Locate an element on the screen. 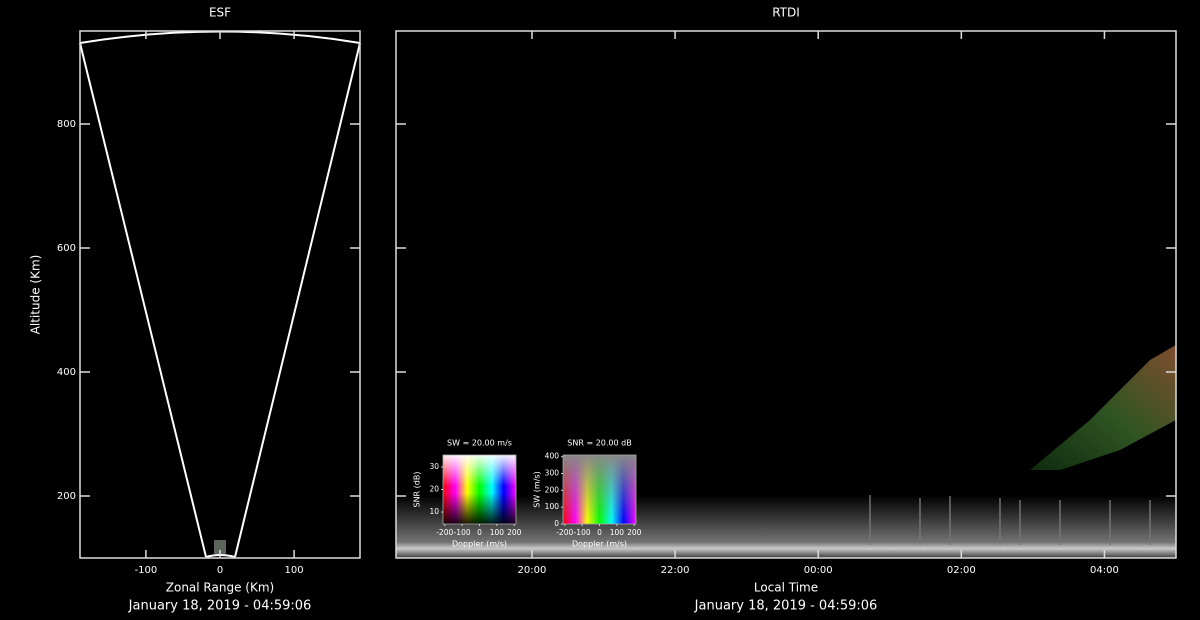  y-tick-label: 600 is located at coordinates (66, 248).